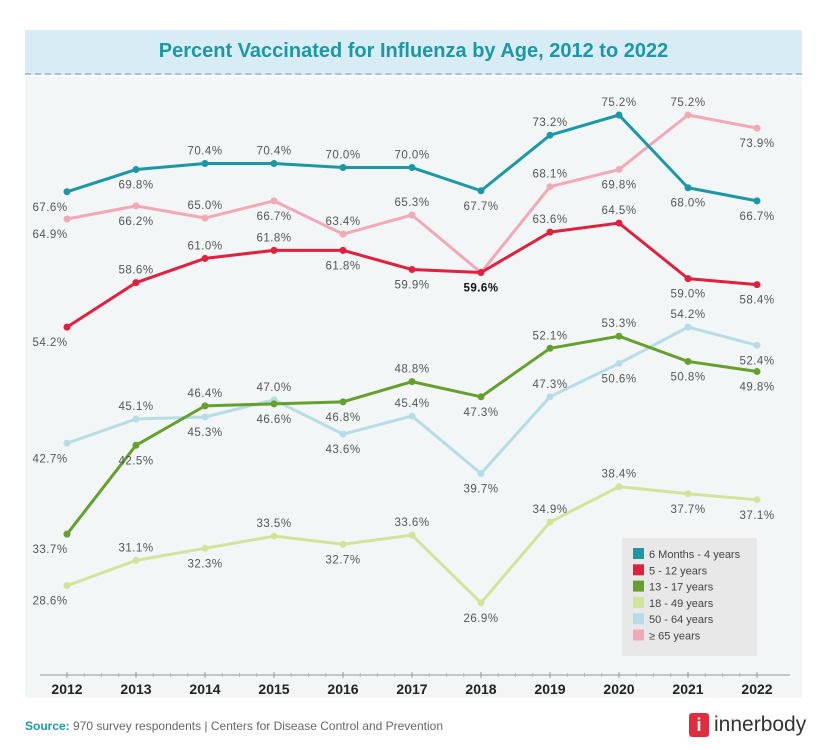 This screenshot has height=750, width=826. Describe the element at coordinates (135, 461) in the screenshot. I see `data-label: 42.5%` at that location.